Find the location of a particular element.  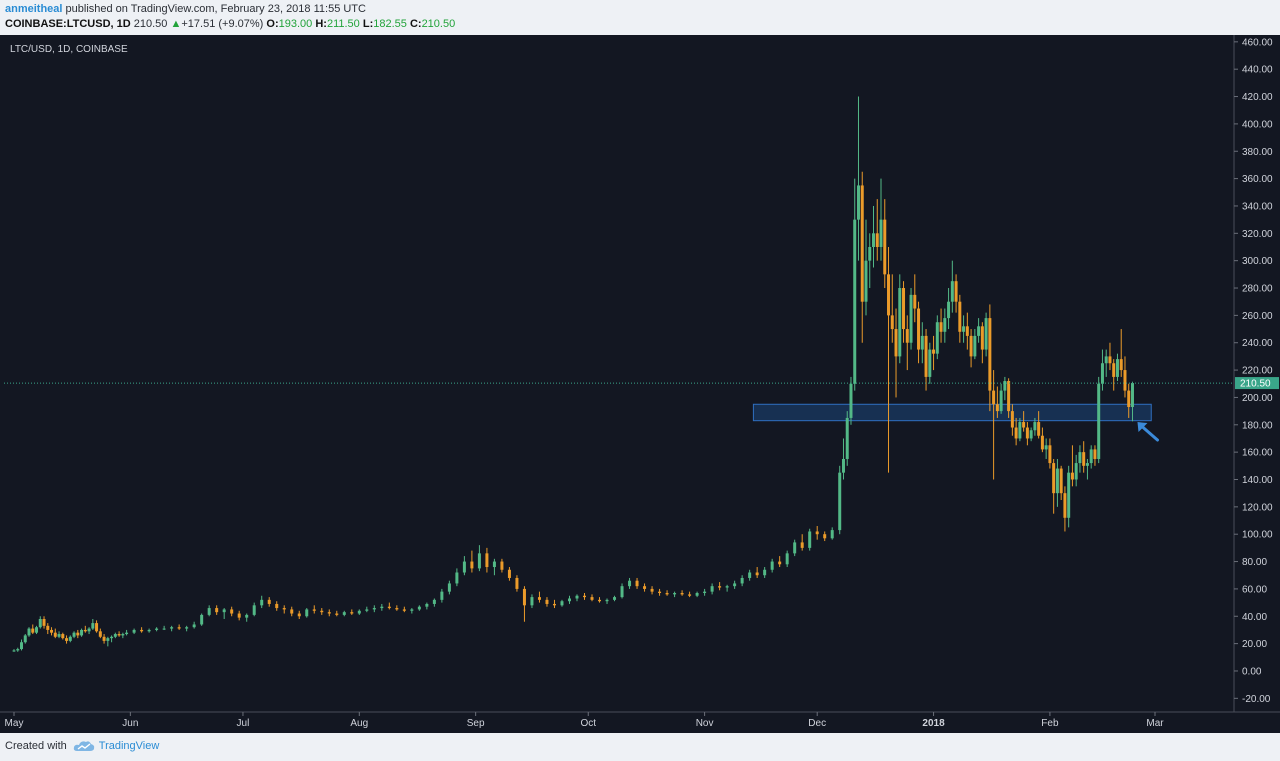

tradingview-link: TradingView is located at coordinates (116, 746).